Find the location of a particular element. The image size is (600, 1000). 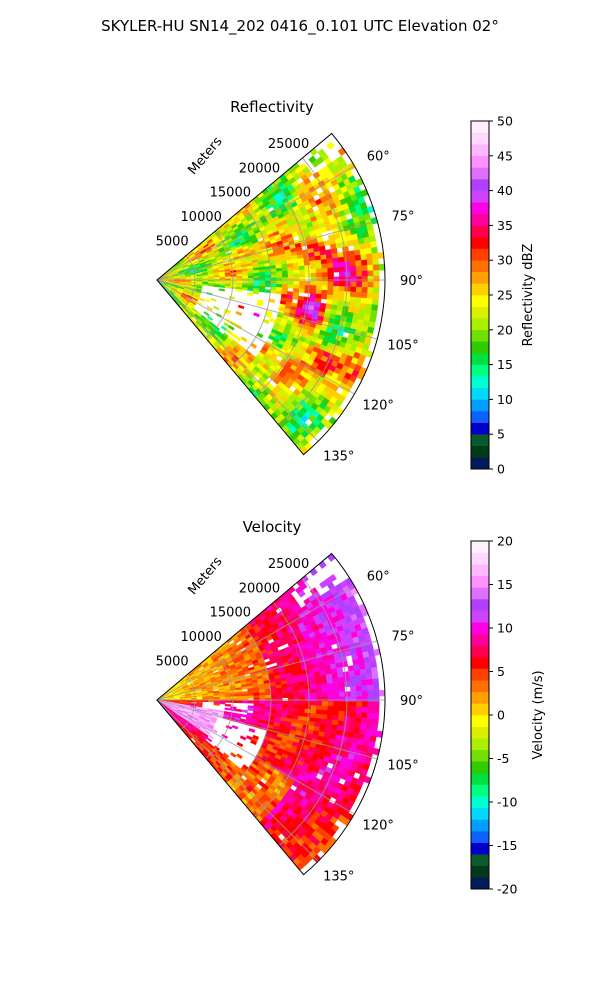

azimuth-spoke is located at coordinates (237, 360).